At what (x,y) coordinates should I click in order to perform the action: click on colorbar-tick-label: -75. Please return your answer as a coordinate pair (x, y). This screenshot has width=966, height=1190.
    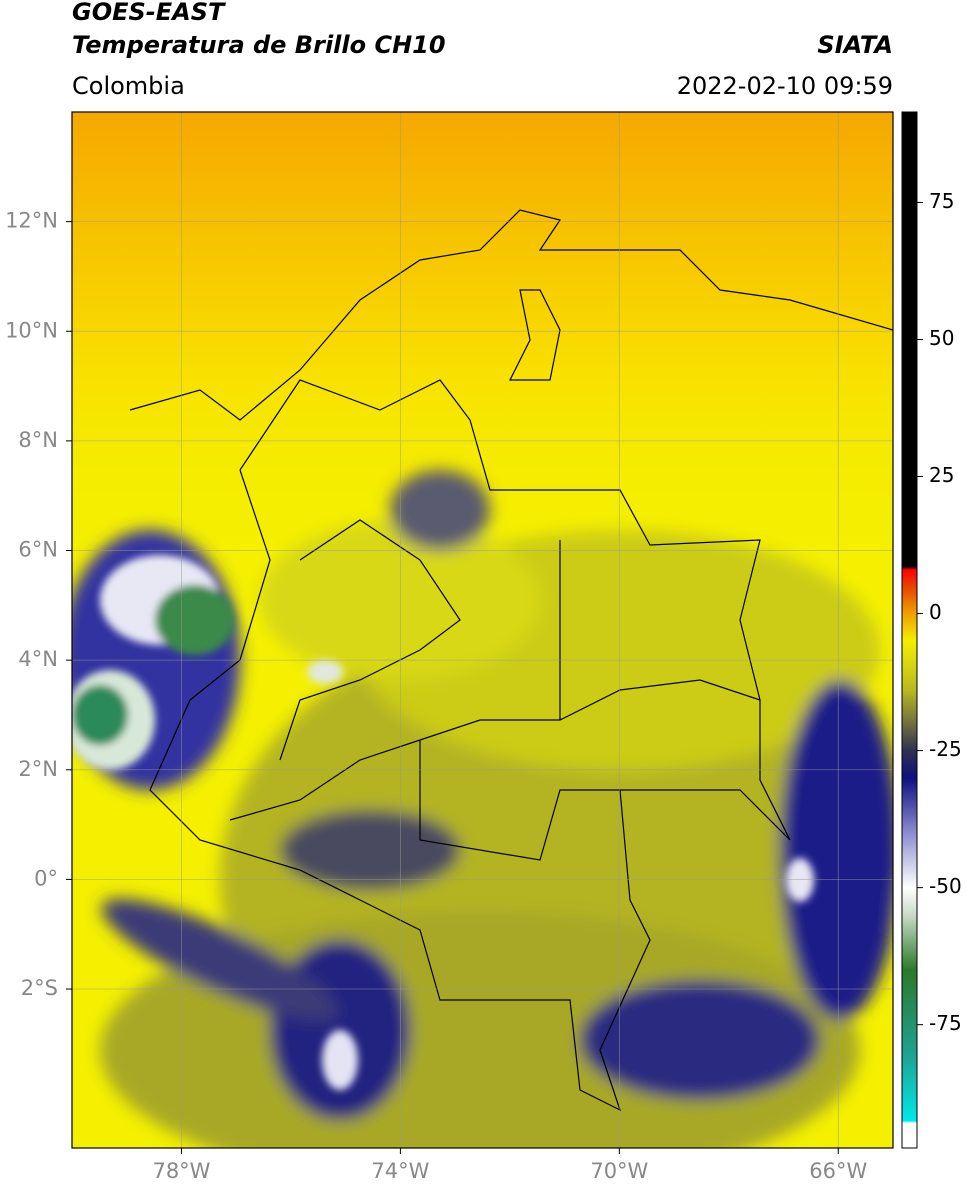
    Looking at the image, I should click on (945, 1023).